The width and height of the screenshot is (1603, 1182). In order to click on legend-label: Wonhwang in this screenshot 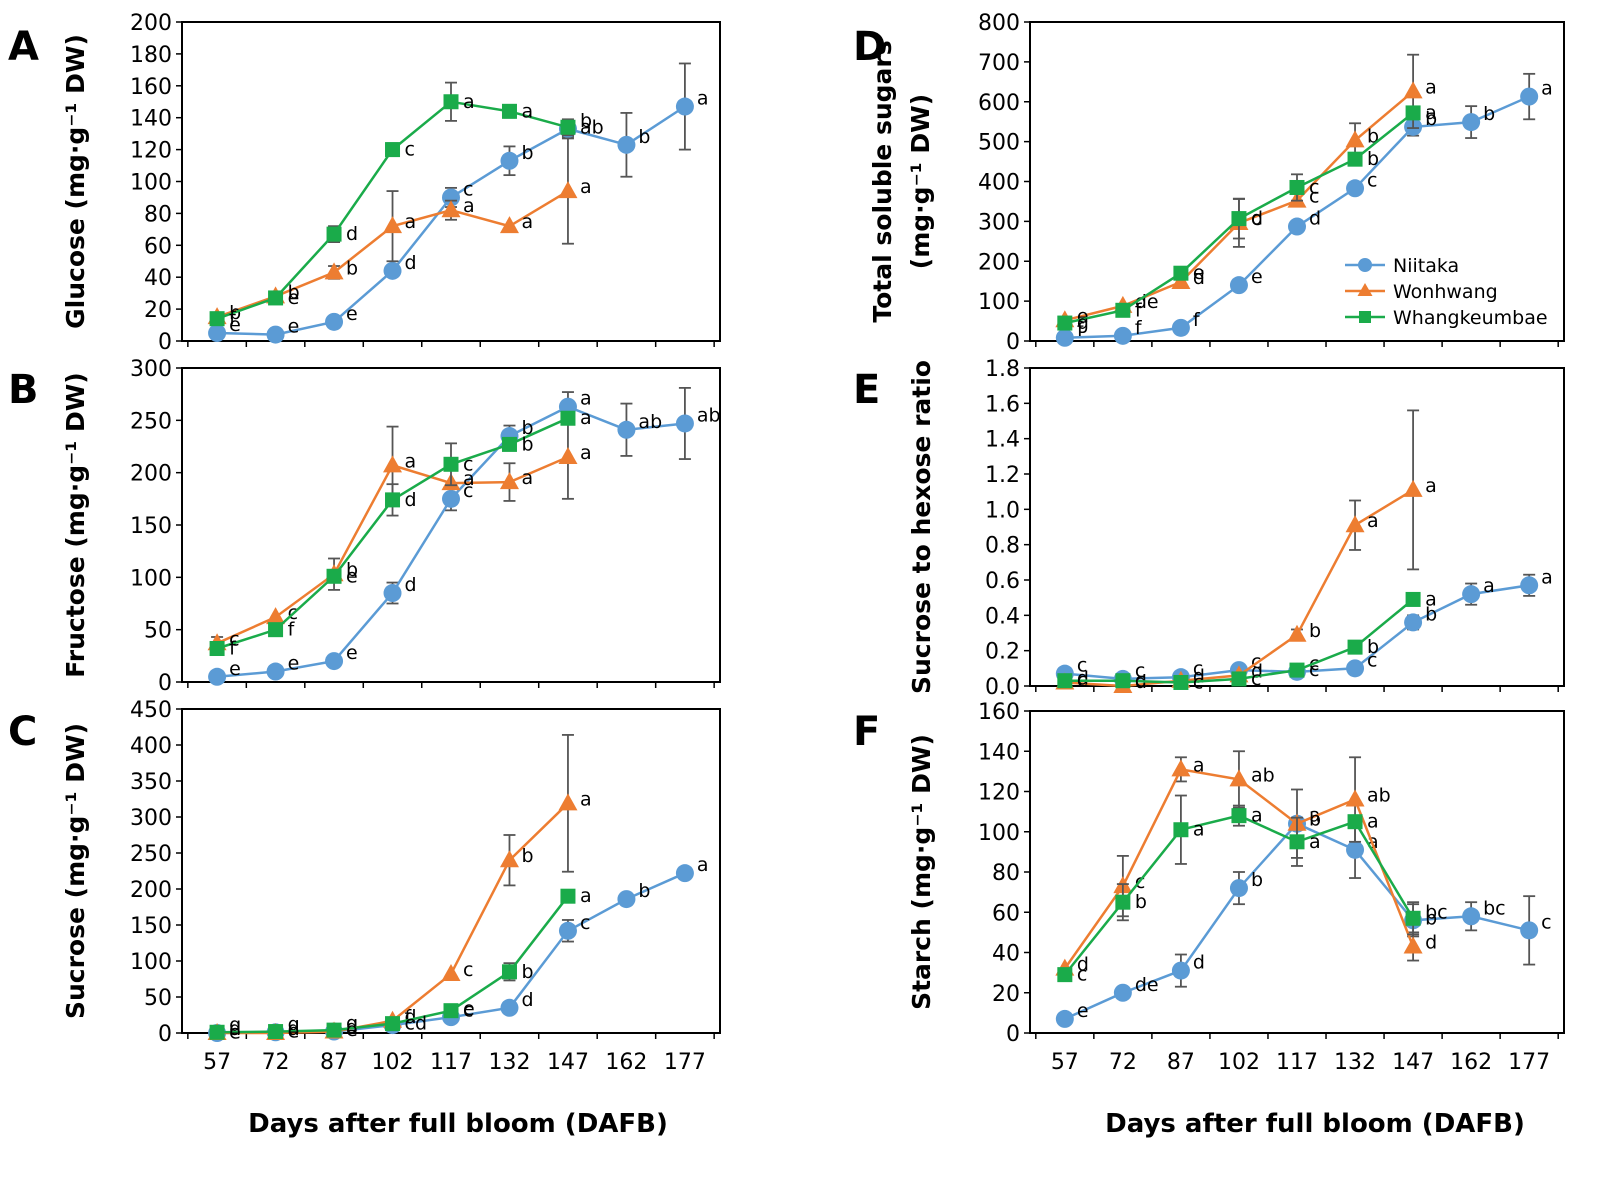, I will do `click(1445, 292)`.